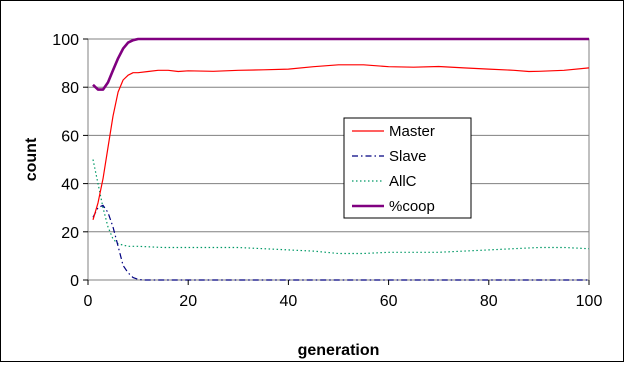 This screenshot has width=624, height=366. What do you see at coordinates (70, 136) in the screenshot?
I see `y-tick-label-3: 60` at bounding box center [70, 136].